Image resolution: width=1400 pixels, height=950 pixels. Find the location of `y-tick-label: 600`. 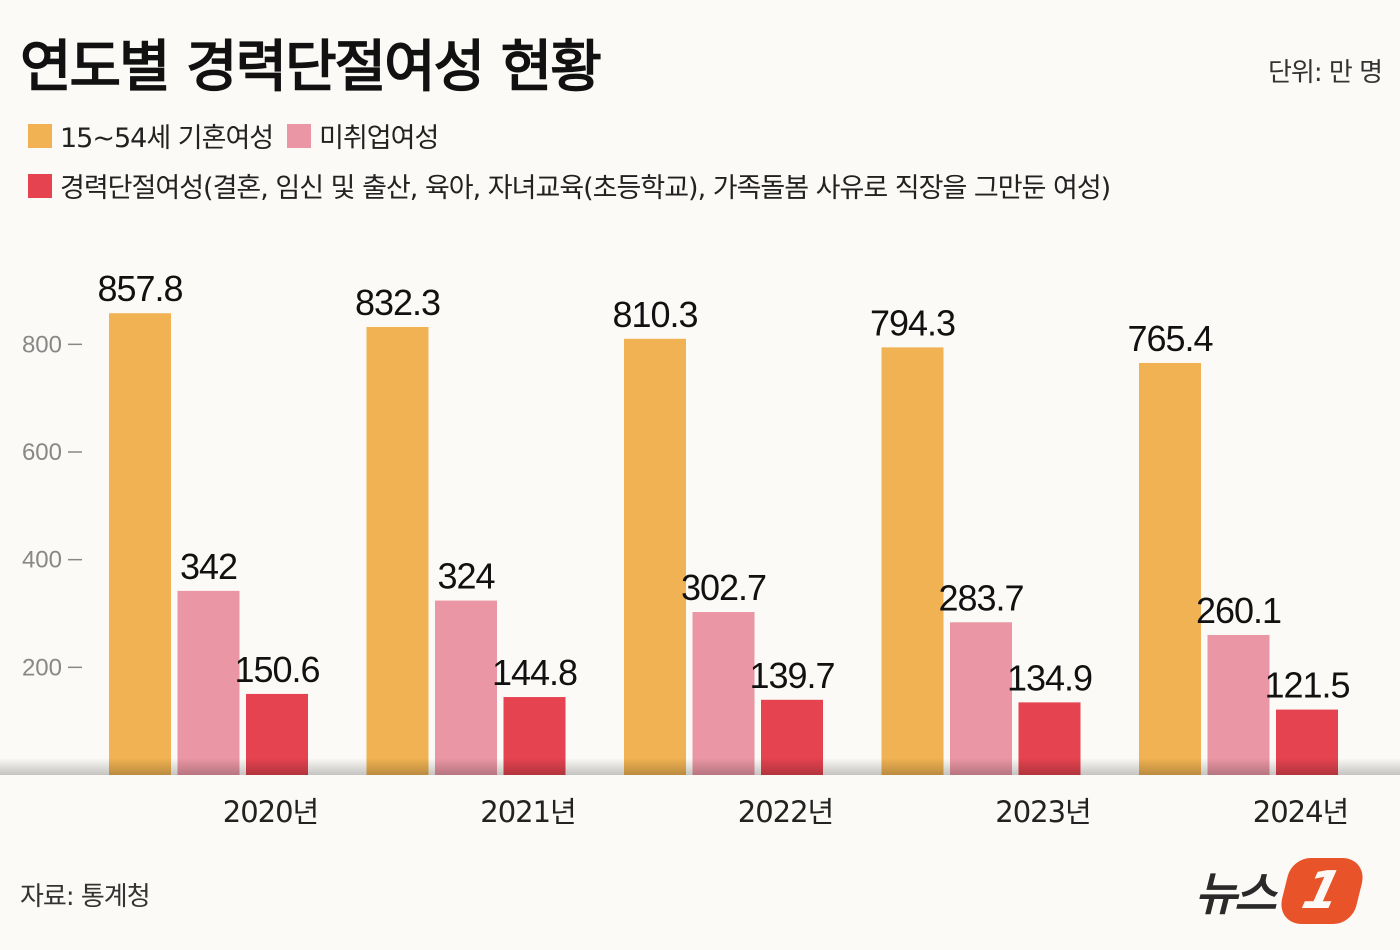

y-tick-label: 600 is located at coordinates (42, 452).